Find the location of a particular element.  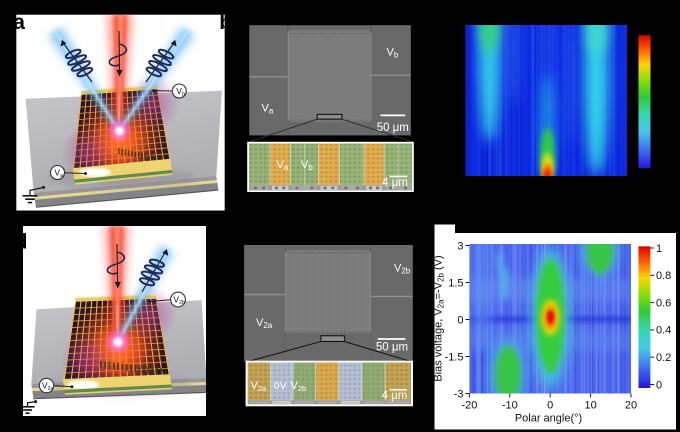

svg-text: -3 is located at coordinates (459, 394).